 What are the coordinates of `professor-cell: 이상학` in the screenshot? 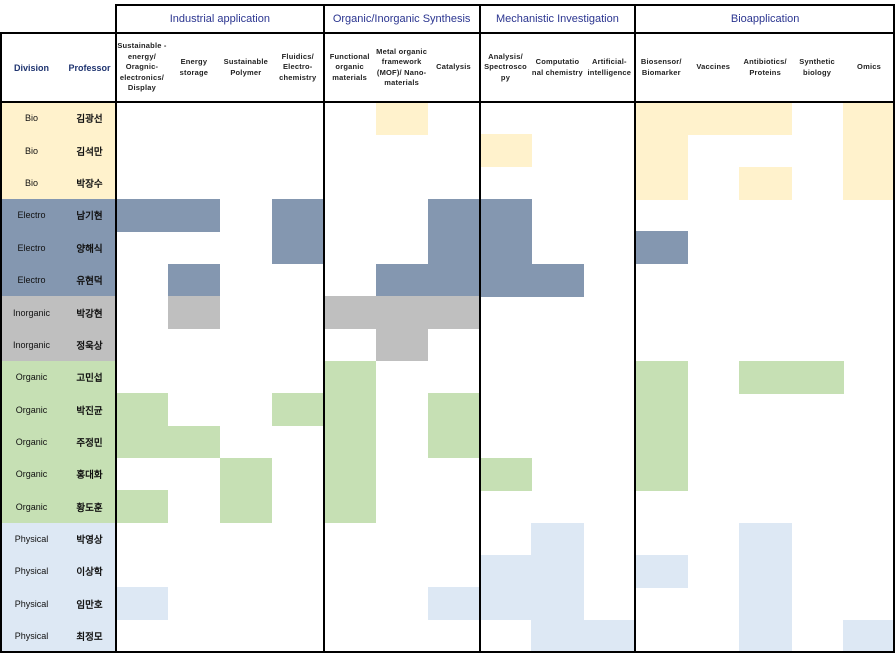 It's located at (89, 571).